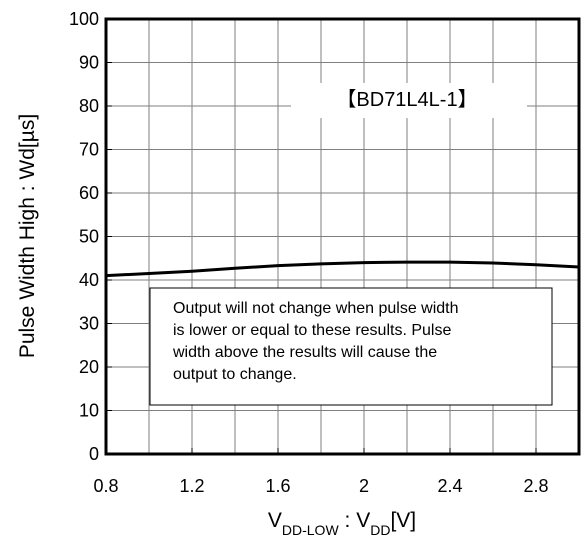 This screenshot has width=585, height=543. I want to click on y-tick-label: 20, so click(89, 367).